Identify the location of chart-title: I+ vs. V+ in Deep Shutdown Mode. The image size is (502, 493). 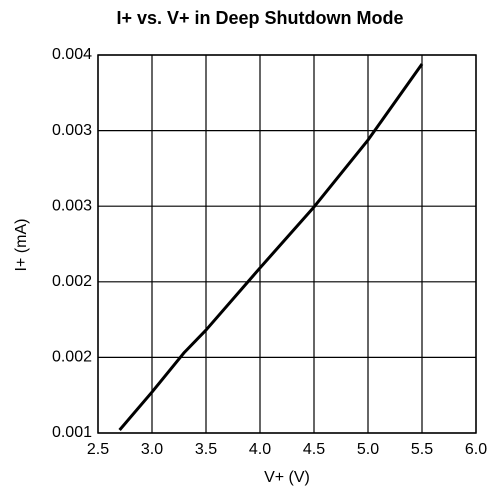
(259, 18).